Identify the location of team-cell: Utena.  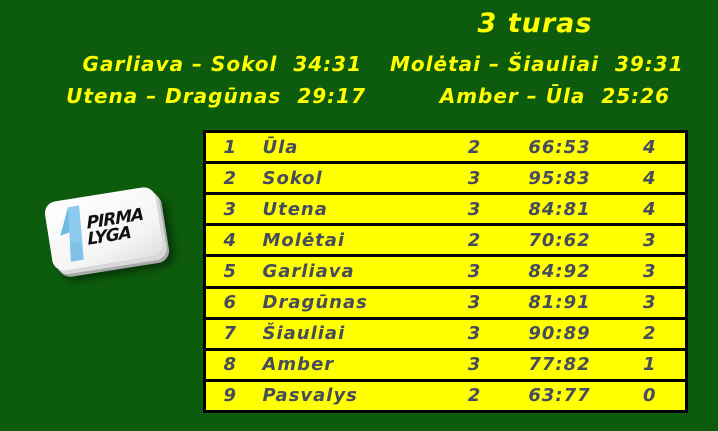
(349, 208).